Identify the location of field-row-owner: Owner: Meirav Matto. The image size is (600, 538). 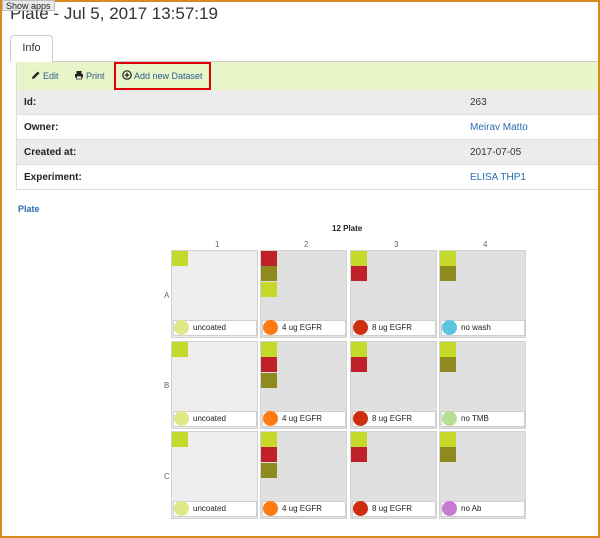
(307, 127).